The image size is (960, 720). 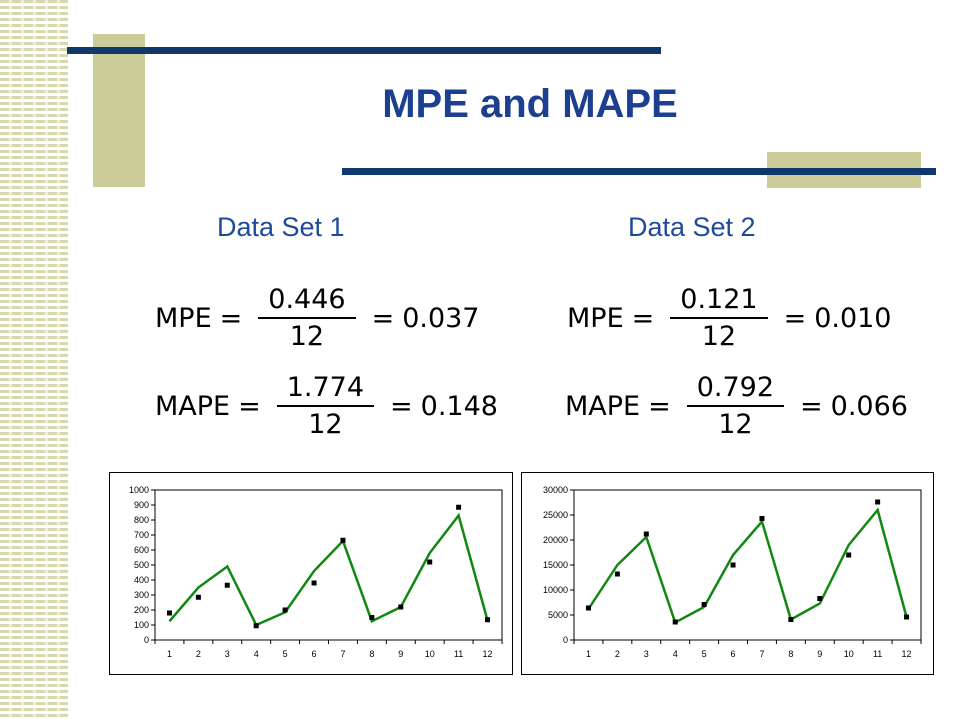 I want to click on y-tick-label: 30000, so click(x=555, y=490).